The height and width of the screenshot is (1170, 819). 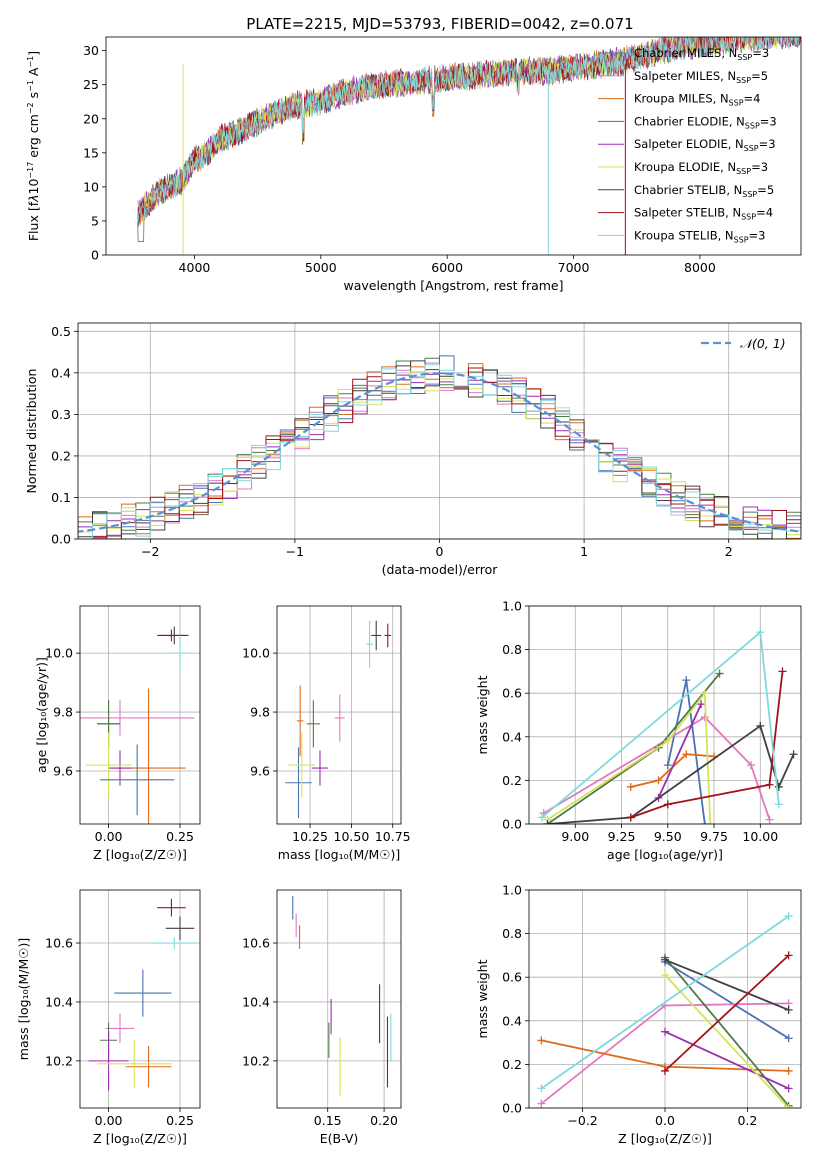 I want to click on x-tick-label: 0.25, so click(x=180, y=1120).